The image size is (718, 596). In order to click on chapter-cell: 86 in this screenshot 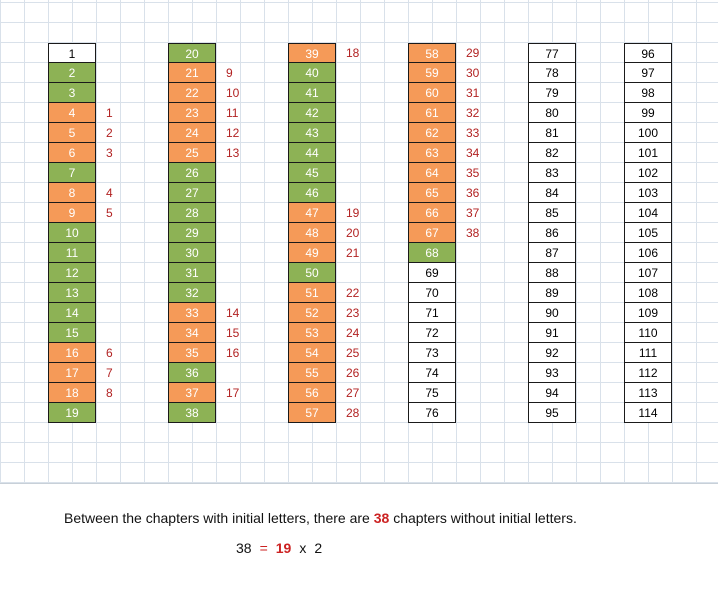, I will do `click(552, 233)`.